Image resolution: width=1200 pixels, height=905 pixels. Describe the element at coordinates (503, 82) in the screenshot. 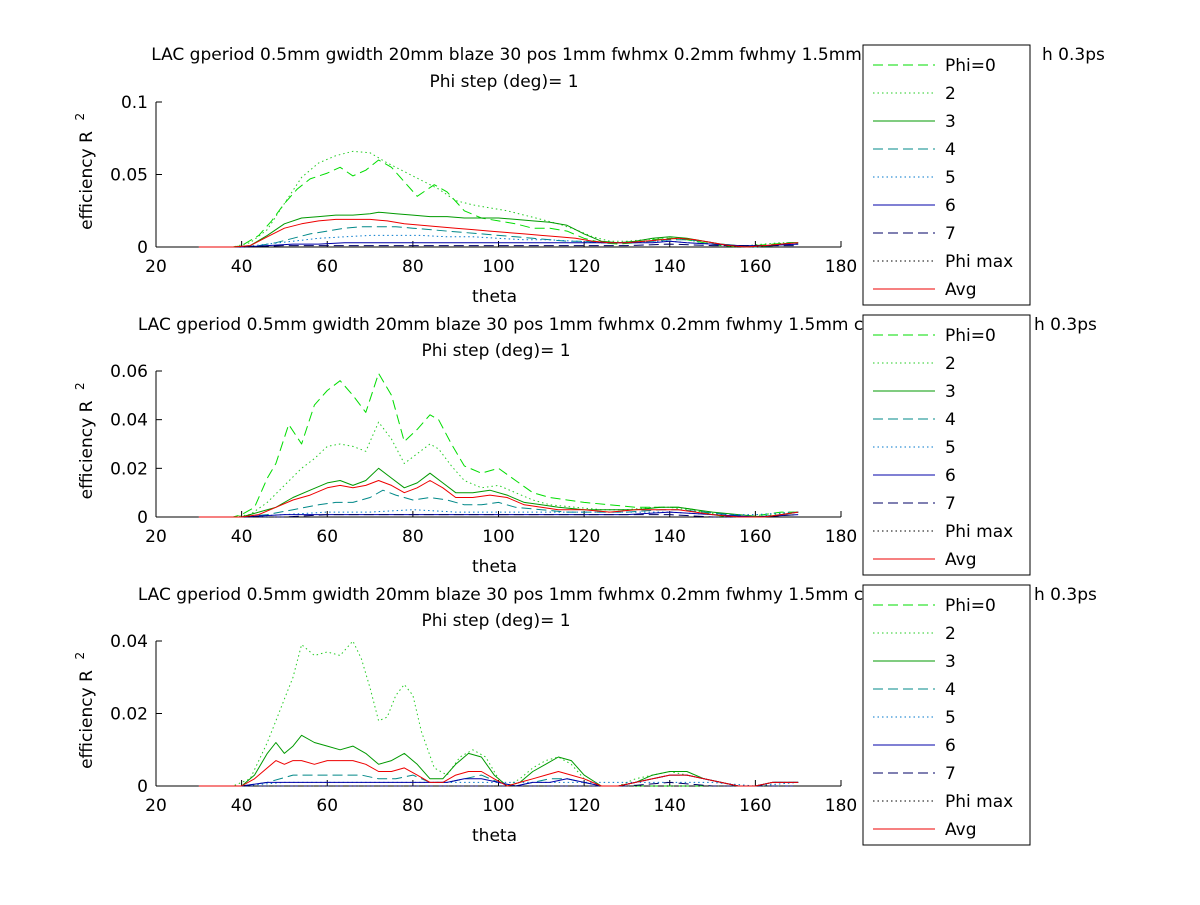

I see `chart-subtitle: Phi step (deg)= 1` at that location.